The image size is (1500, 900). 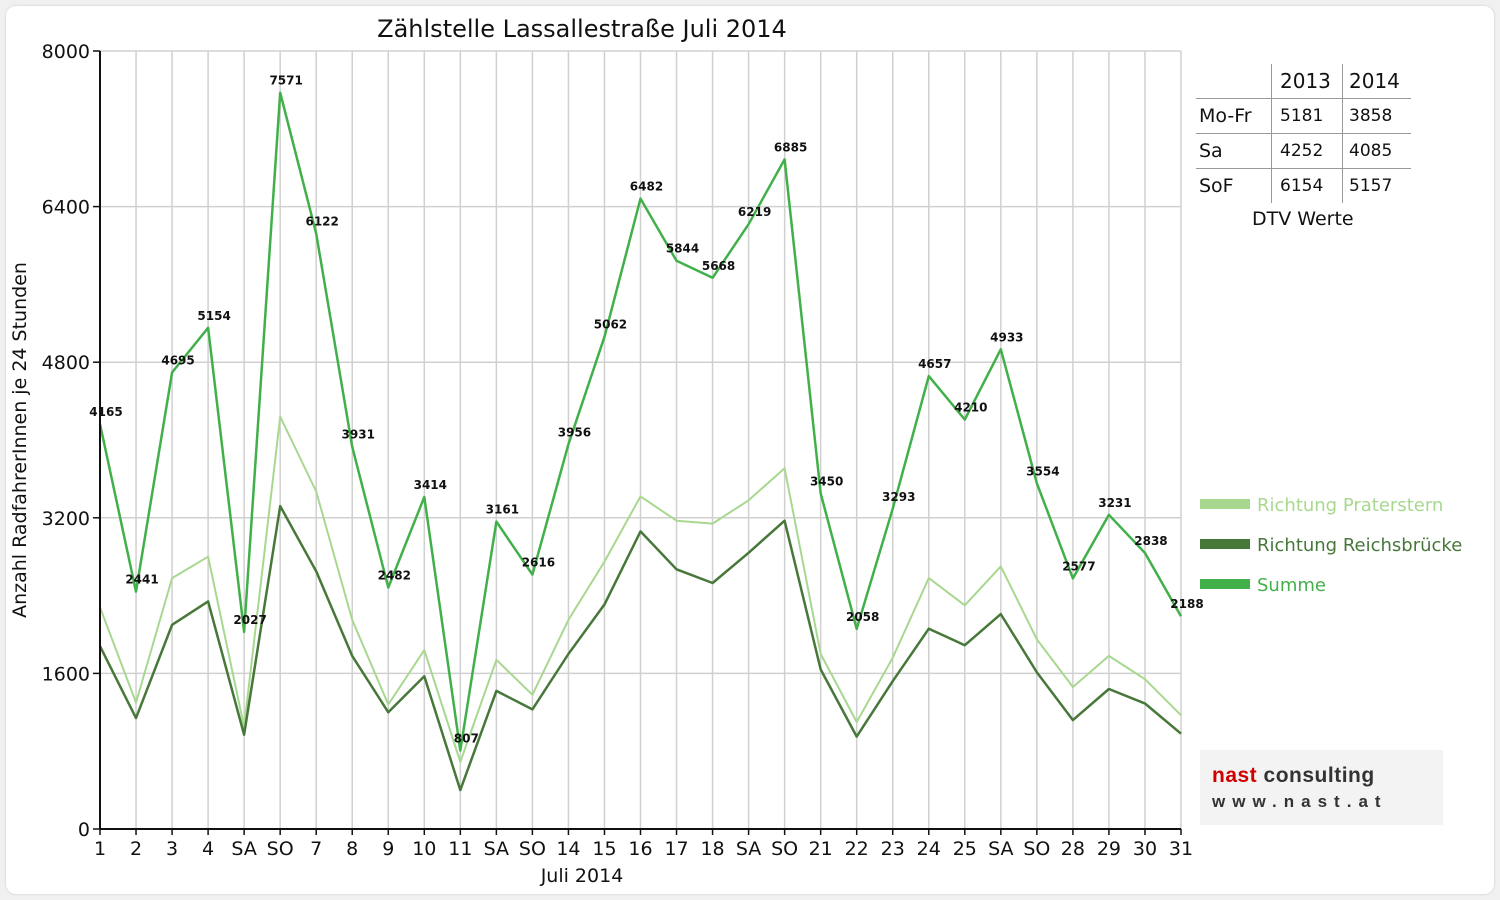 I want to click on x-tick-label: 10, so click(x=424, y=849).